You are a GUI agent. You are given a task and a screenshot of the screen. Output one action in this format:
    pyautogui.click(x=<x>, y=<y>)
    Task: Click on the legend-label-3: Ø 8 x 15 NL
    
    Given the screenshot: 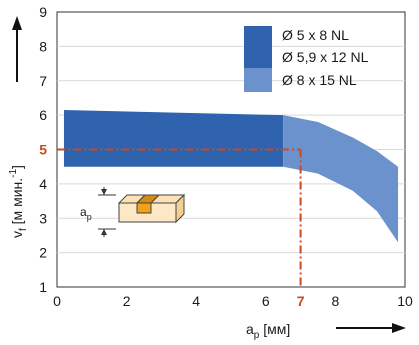 What is the action you would take?
    pyautogui.click(x=319, y=80)
    